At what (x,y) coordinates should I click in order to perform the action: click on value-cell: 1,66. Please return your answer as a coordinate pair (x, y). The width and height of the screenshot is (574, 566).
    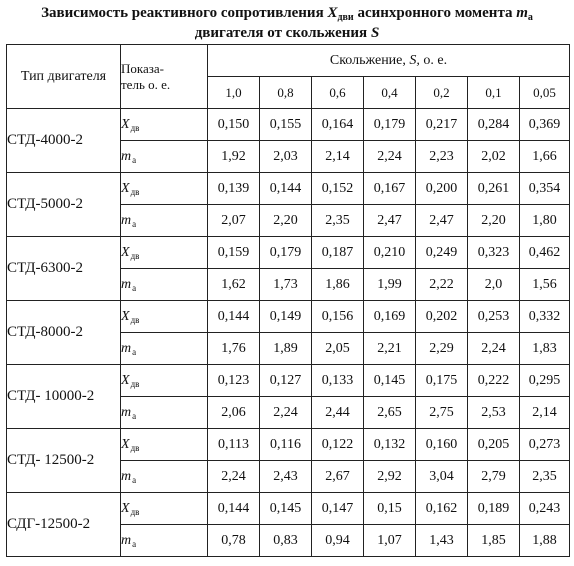
    Looking at the image, I should click on (544, 156).